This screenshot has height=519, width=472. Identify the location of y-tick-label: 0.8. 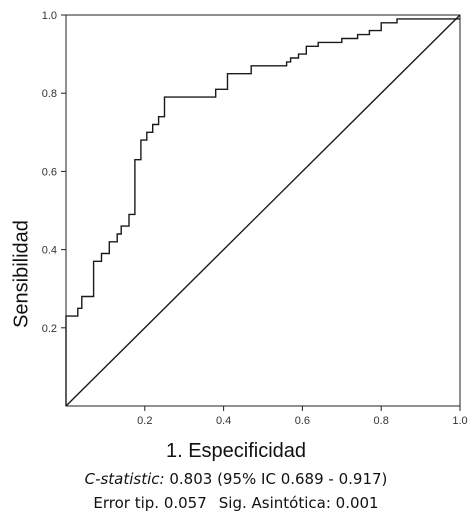
(49, 94).